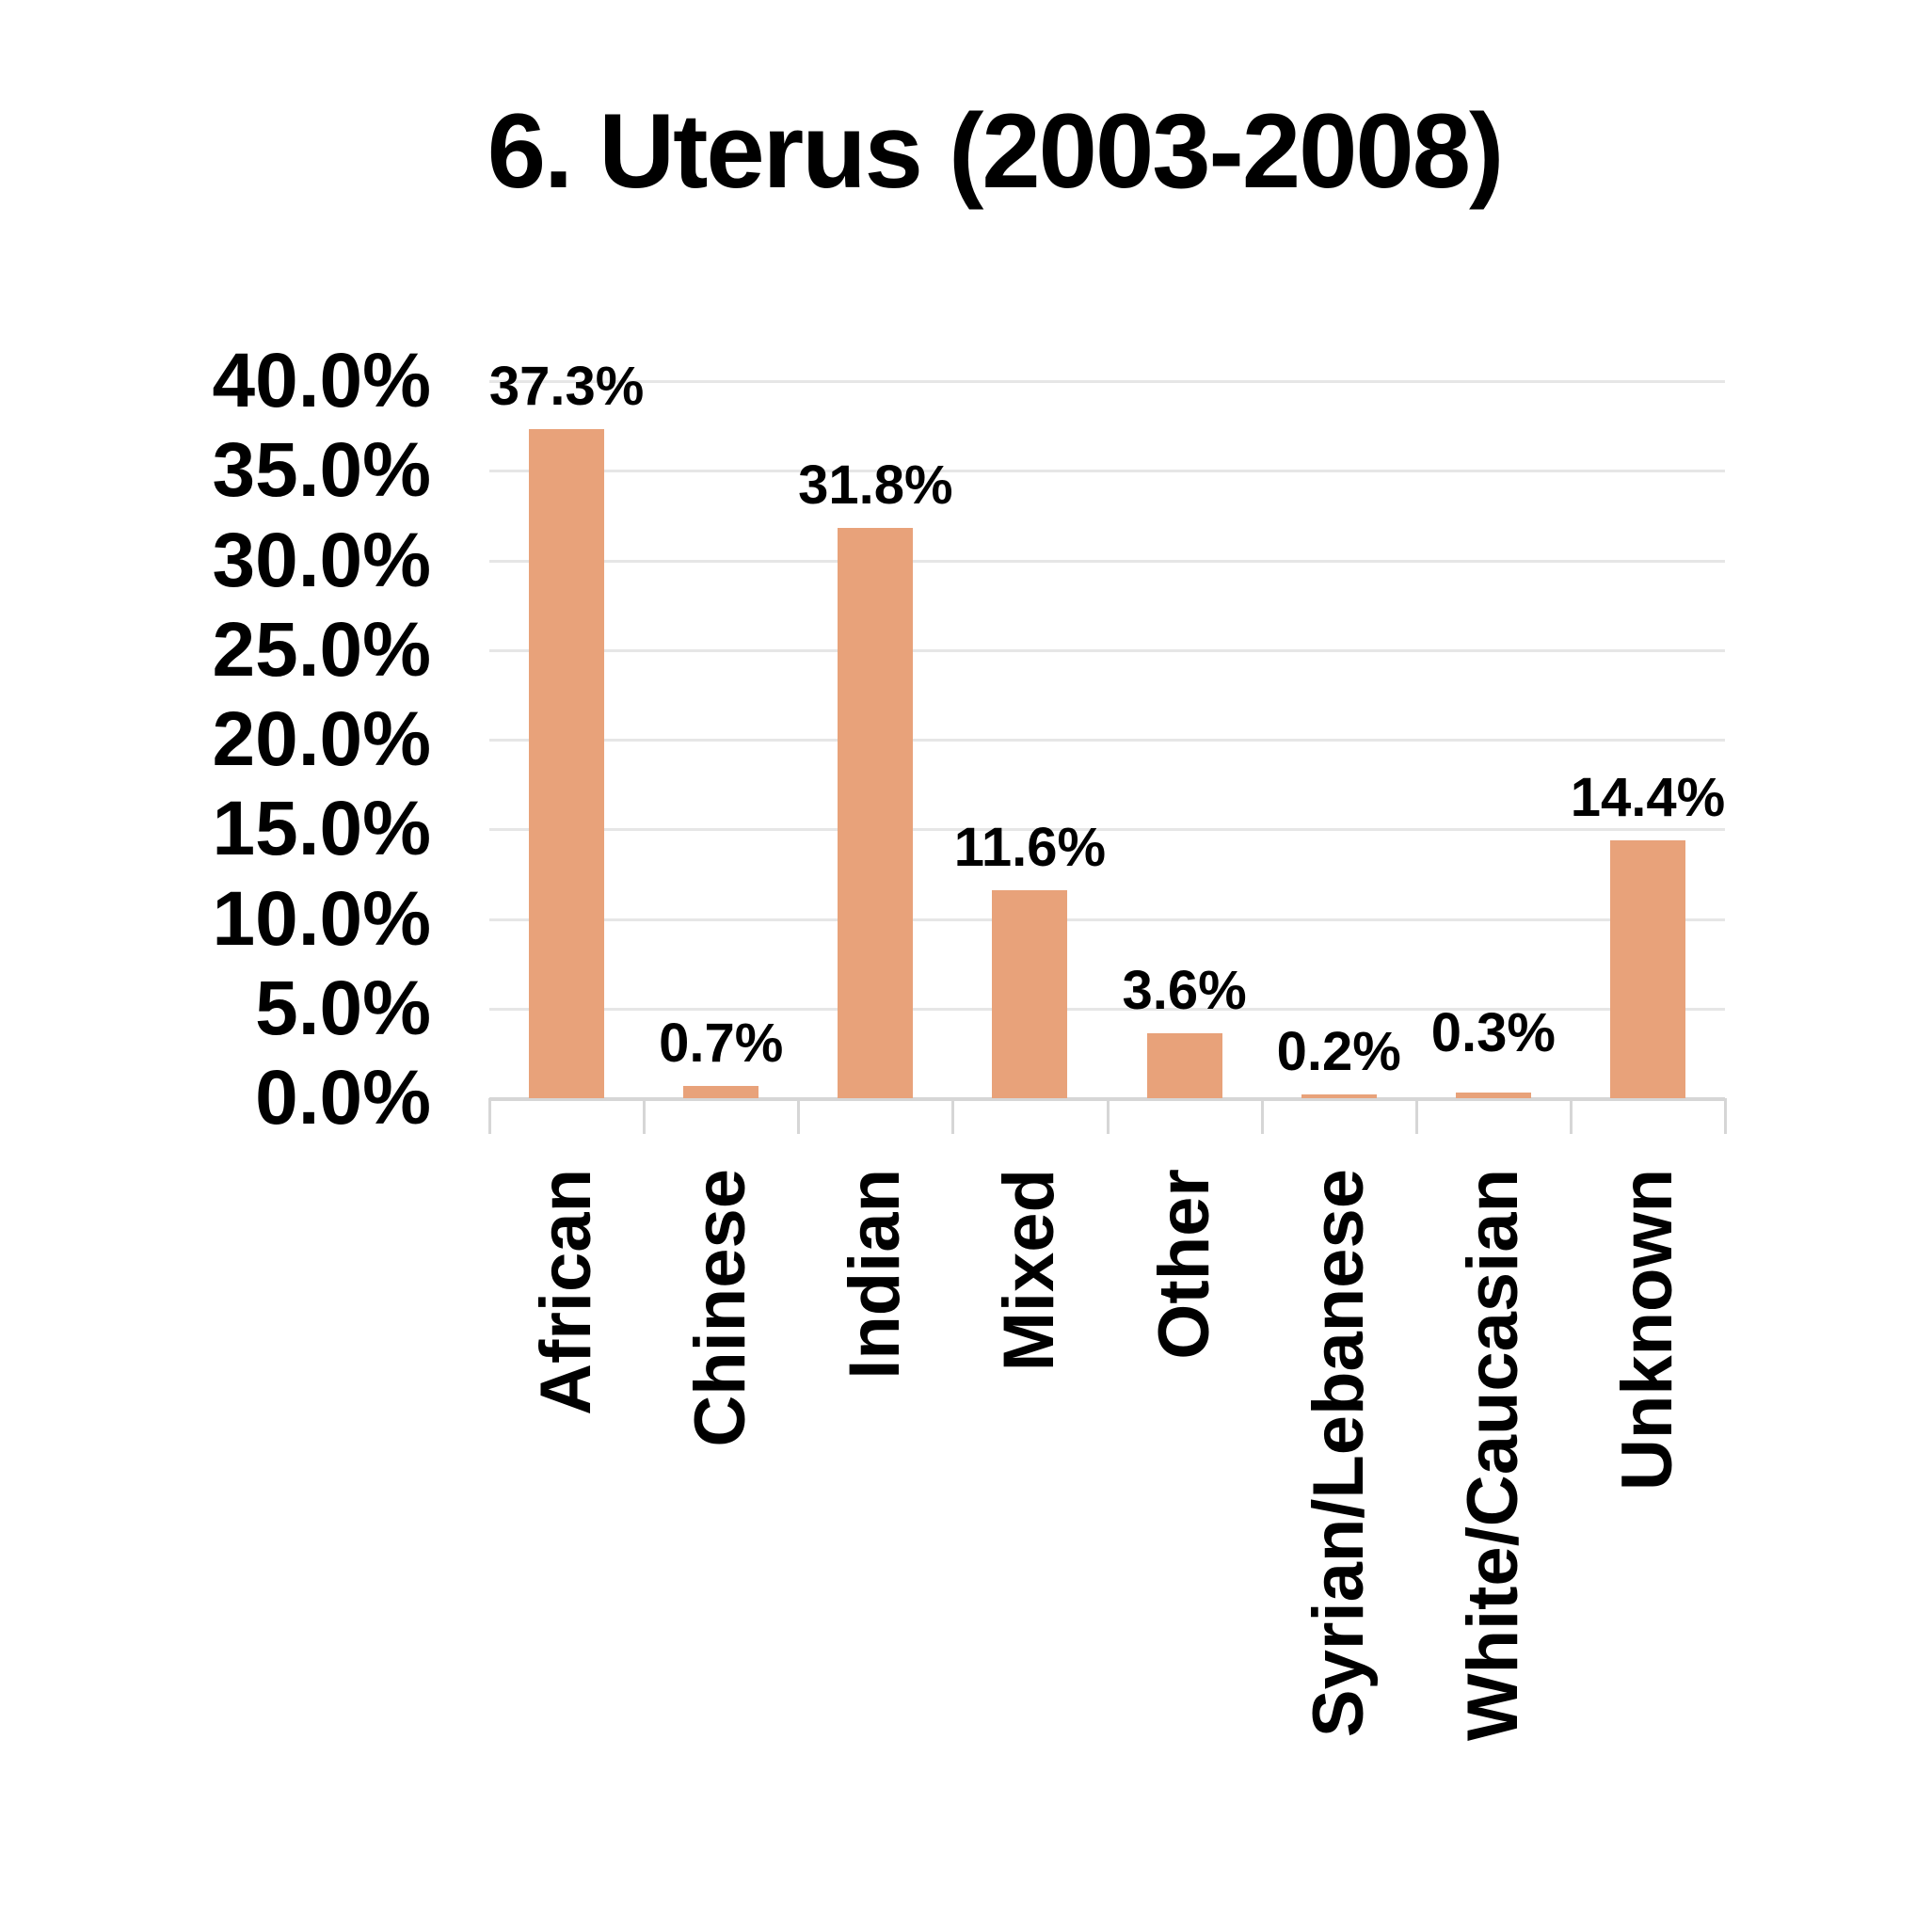 This screenshot has height=1931, width=1932. I want to click on bar-value-label: 3.6%, so click(1184, 991).